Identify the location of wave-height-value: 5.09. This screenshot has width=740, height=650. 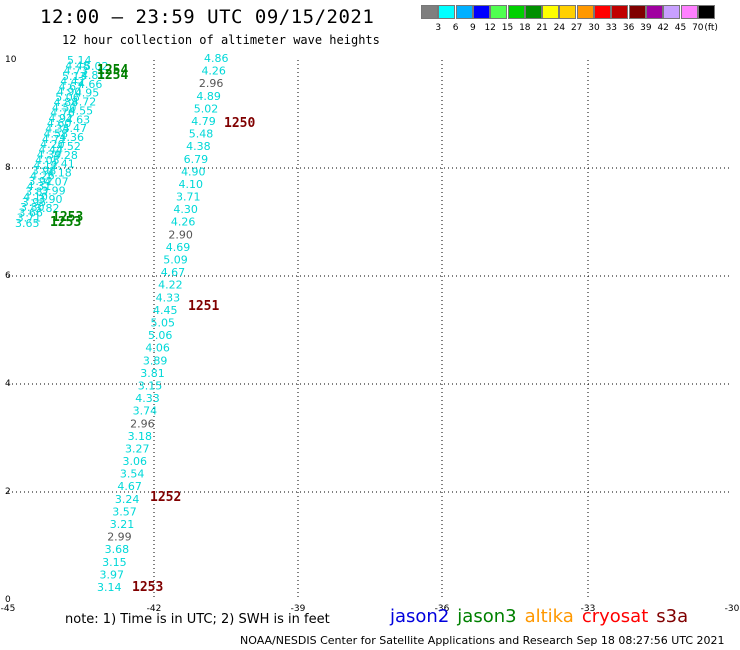
(175, 260).